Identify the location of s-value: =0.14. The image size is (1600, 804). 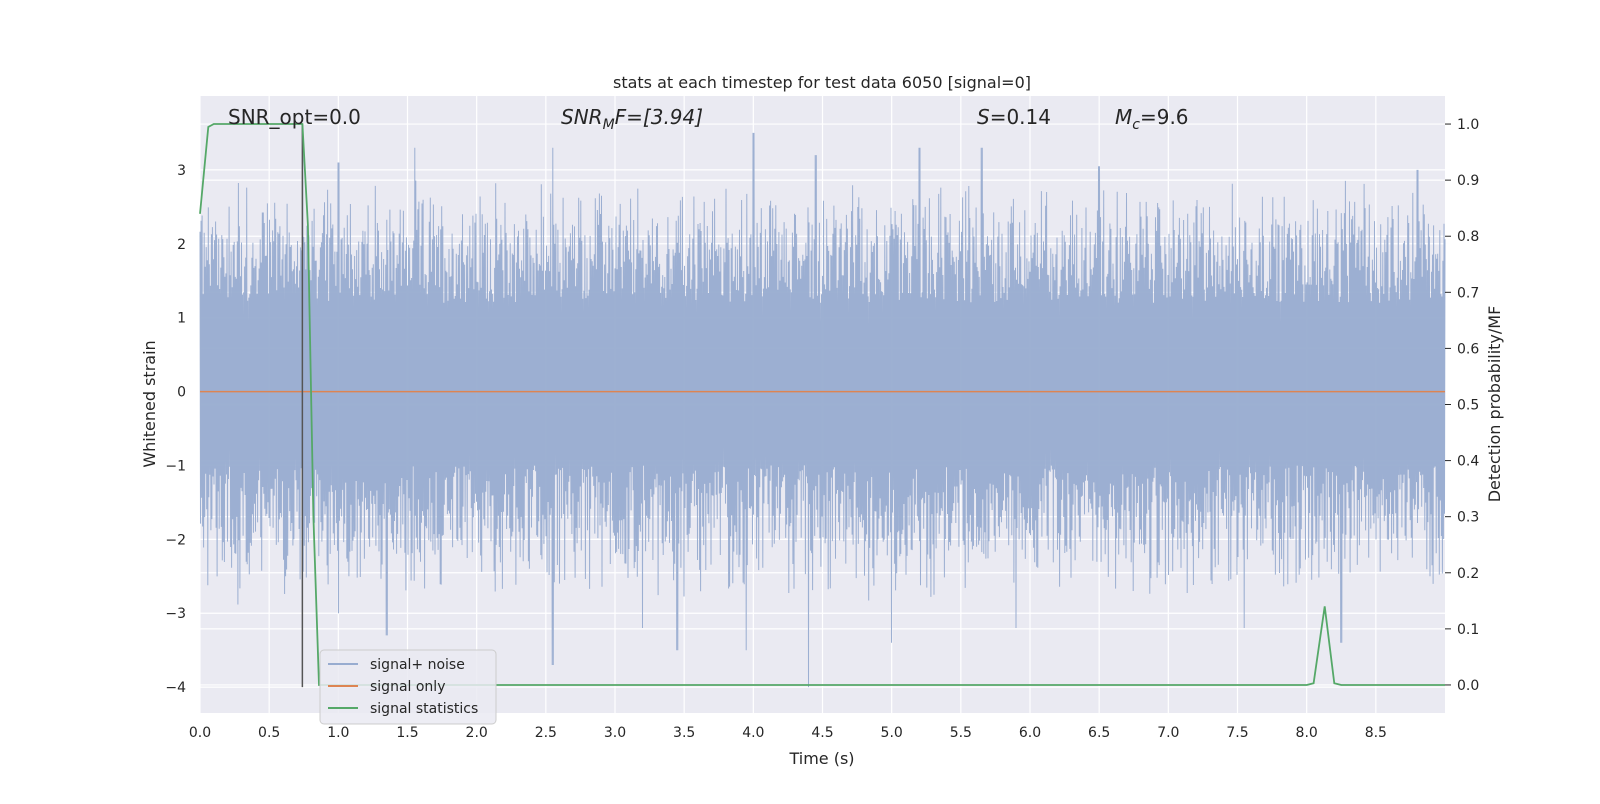
(1020, 117).